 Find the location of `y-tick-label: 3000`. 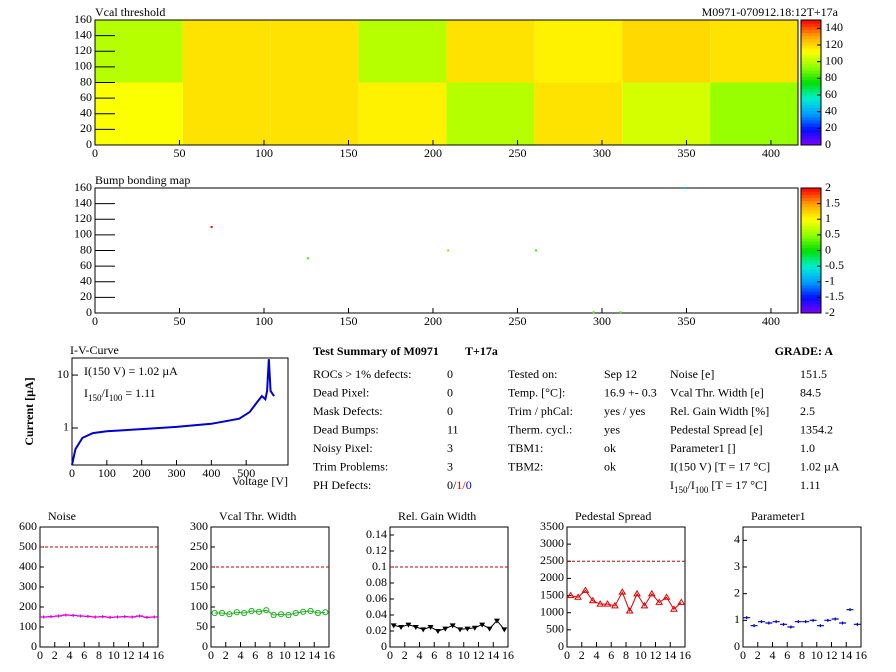

y-tick-label: 3000 is located at coordinates (552, 543).